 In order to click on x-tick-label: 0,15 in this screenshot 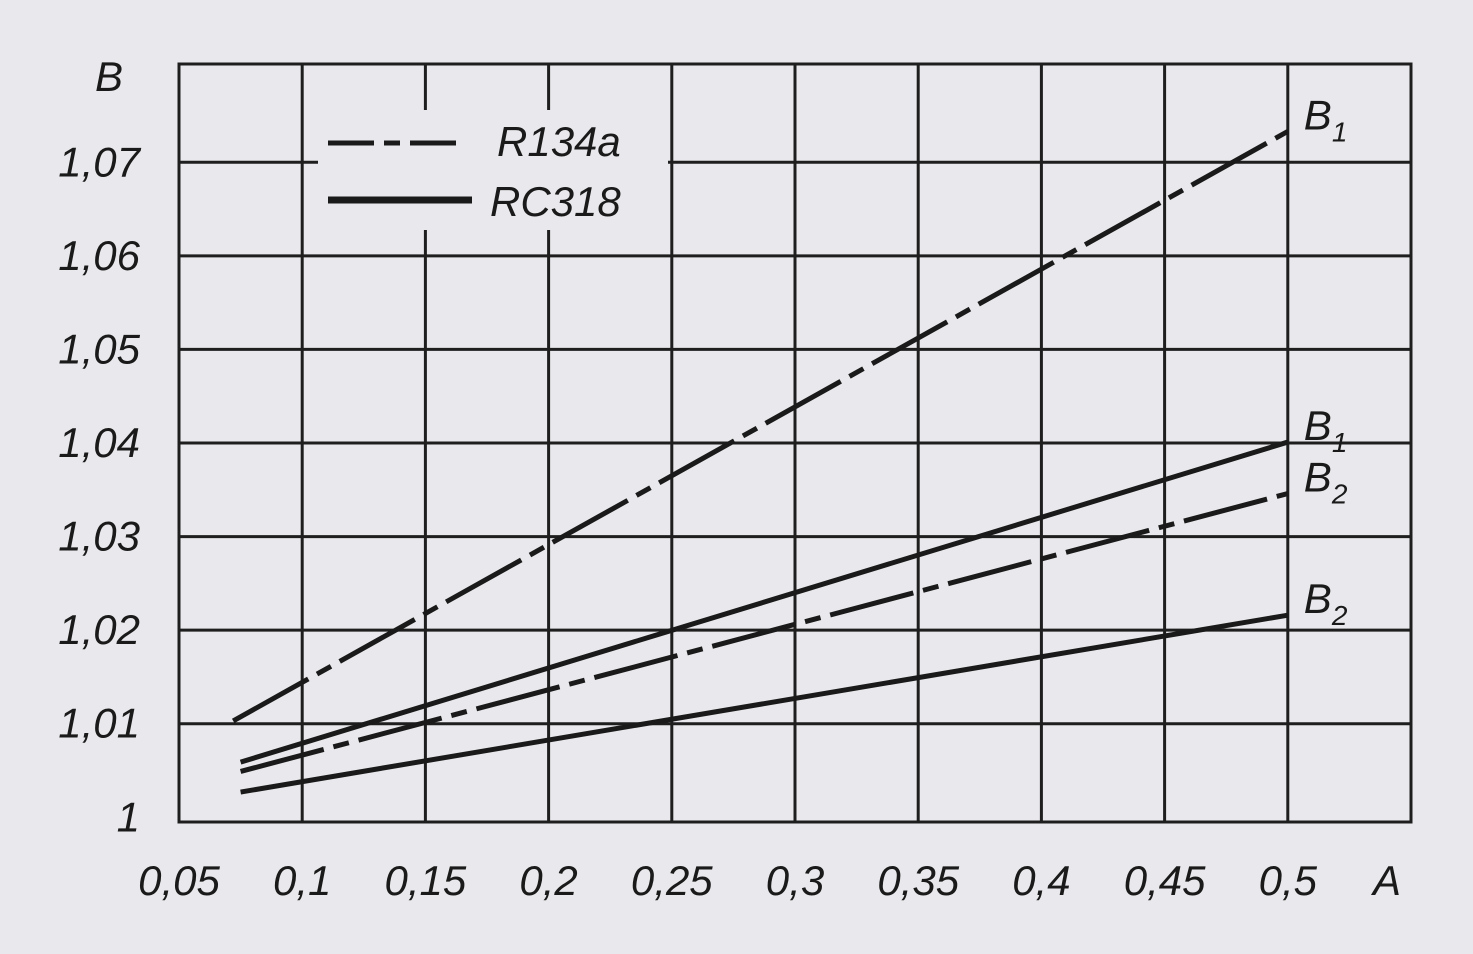, I will do `click(426, 880)`.